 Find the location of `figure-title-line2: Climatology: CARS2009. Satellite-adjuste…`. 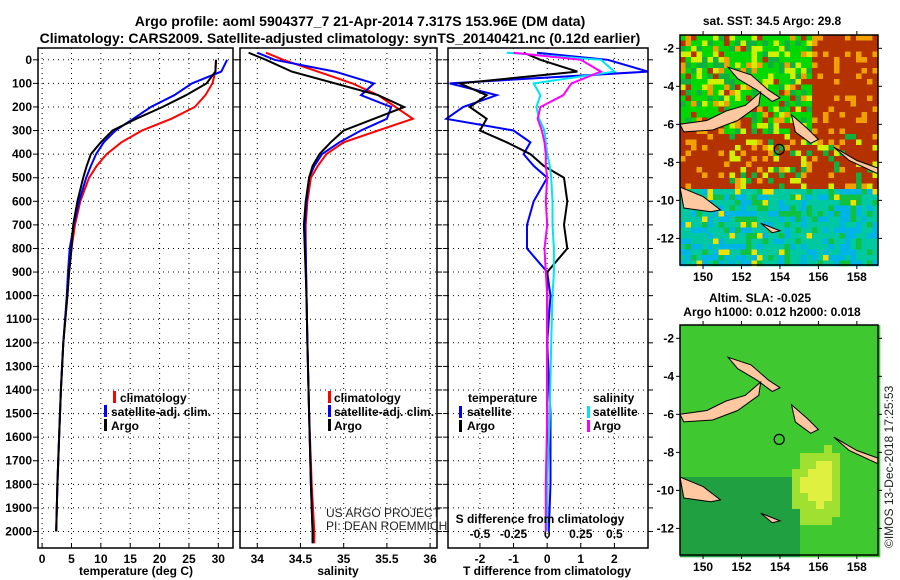

figure-title-line2: Climatology: CARS2009. Satellite-adjuste… is located at coordinates (340, 38).